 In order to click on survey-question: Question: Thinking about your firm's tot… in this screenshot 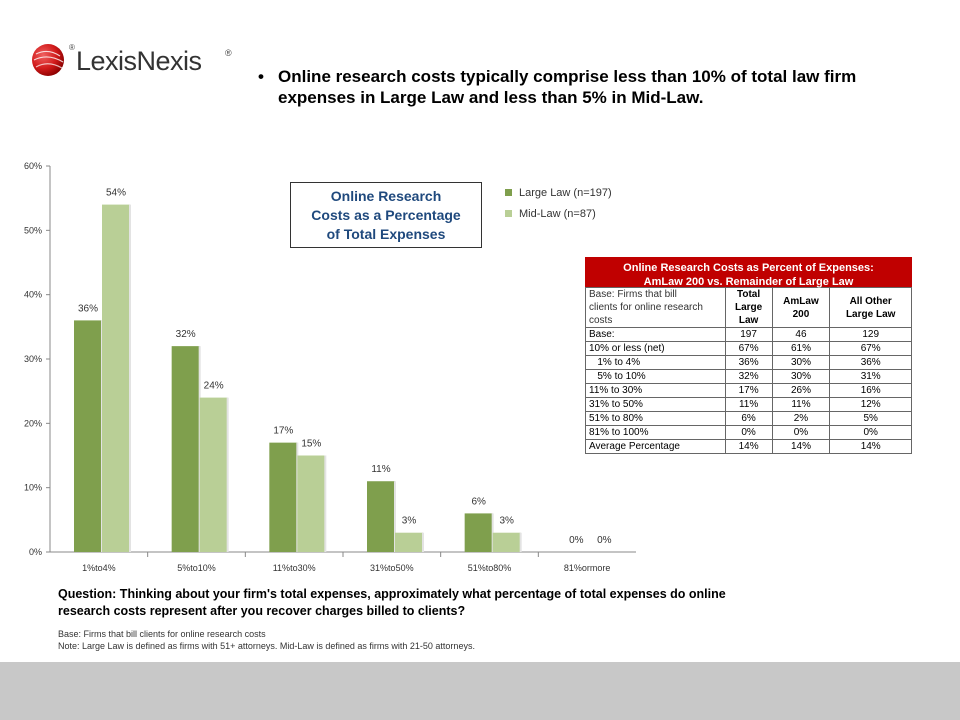, I will do `click(392, 602)`.